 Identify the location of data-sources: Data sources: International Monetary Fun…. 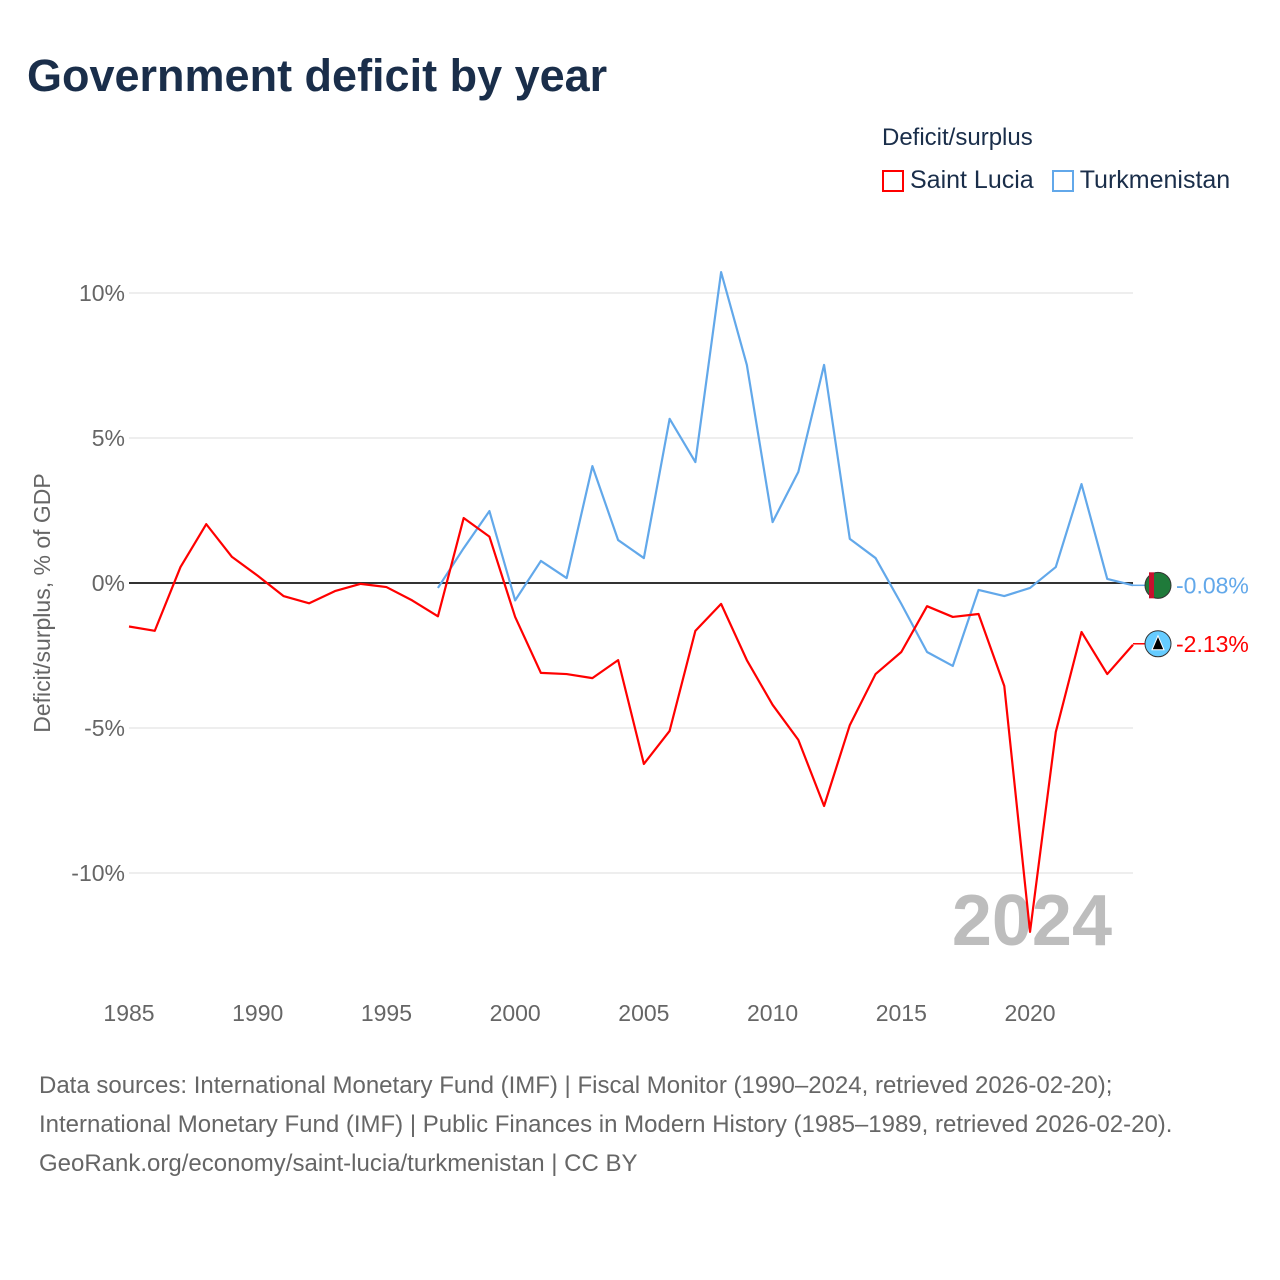
(606, 1105).